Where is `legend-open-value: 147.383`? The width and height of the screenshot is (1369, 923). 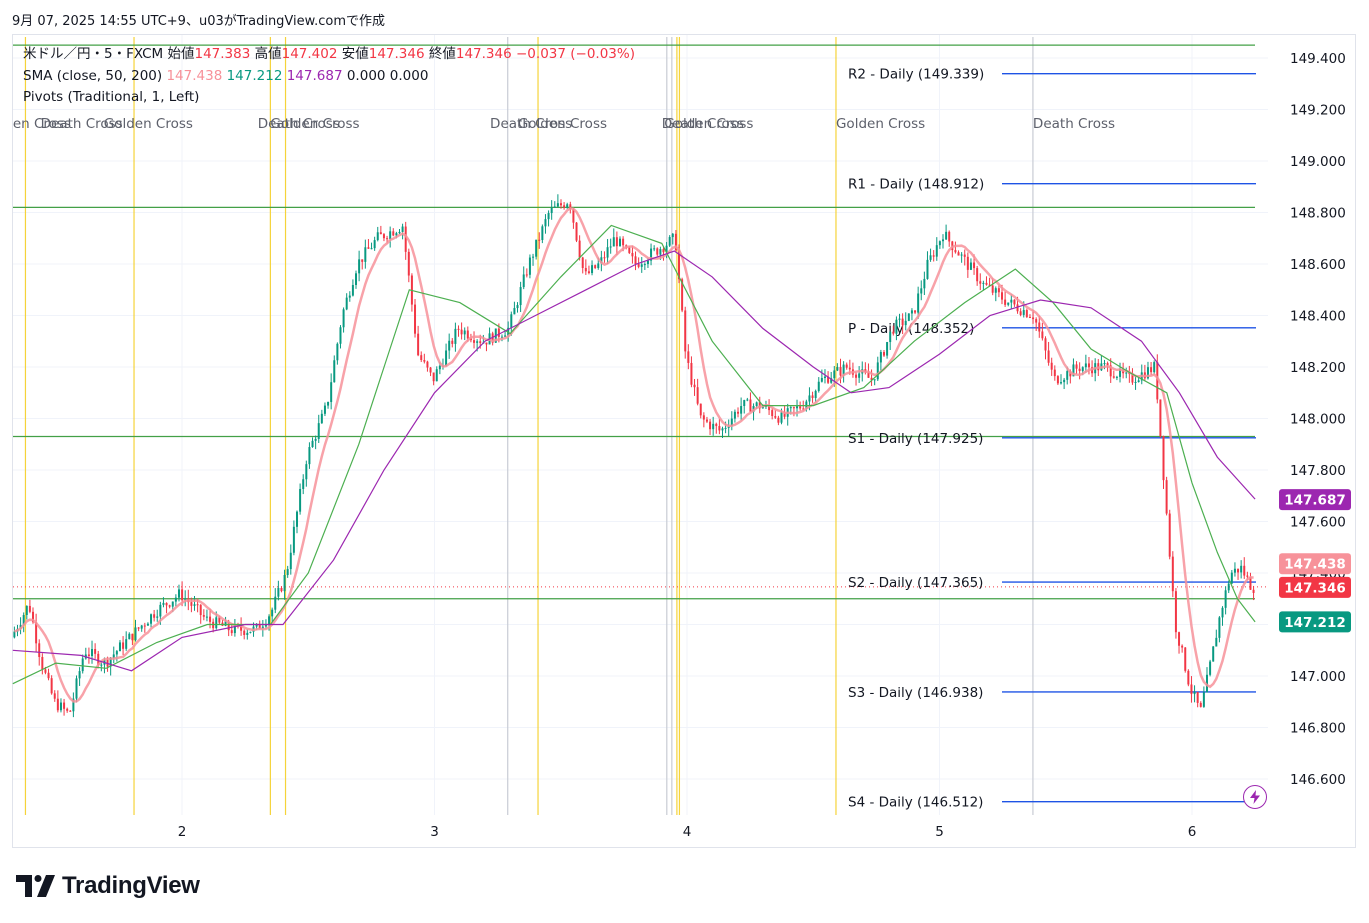 legend-open-value: 147.383 is located at coordinates (222, 54).